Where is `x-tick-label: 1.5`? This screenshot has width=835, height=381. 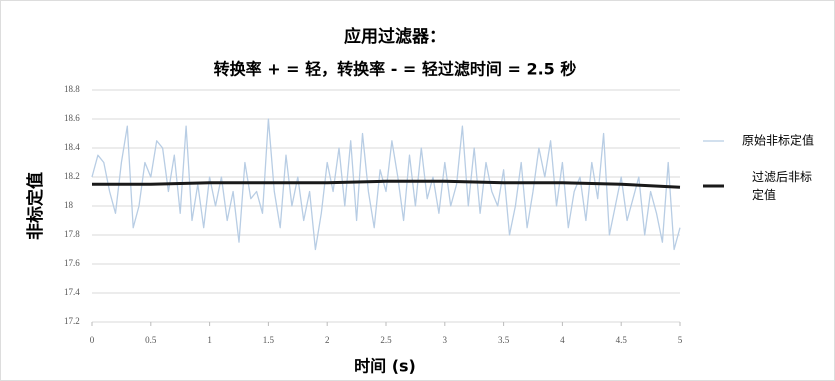 x-tick-label: 1.5 is located at coordinates (269, 340).